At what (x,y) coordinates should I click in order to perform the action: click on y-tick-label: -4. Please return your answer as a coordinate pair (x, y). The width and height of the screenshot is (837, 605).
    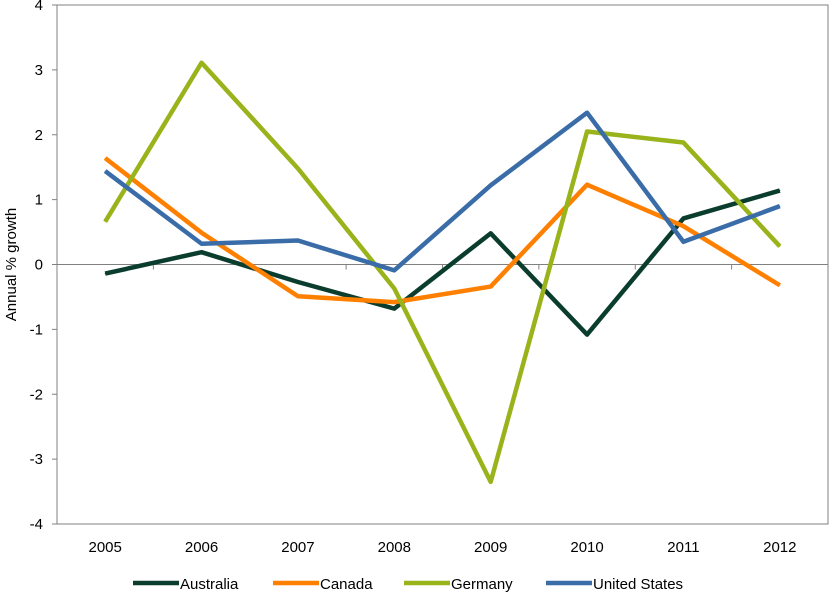
    Looking at the image, I should click on (36, 524).